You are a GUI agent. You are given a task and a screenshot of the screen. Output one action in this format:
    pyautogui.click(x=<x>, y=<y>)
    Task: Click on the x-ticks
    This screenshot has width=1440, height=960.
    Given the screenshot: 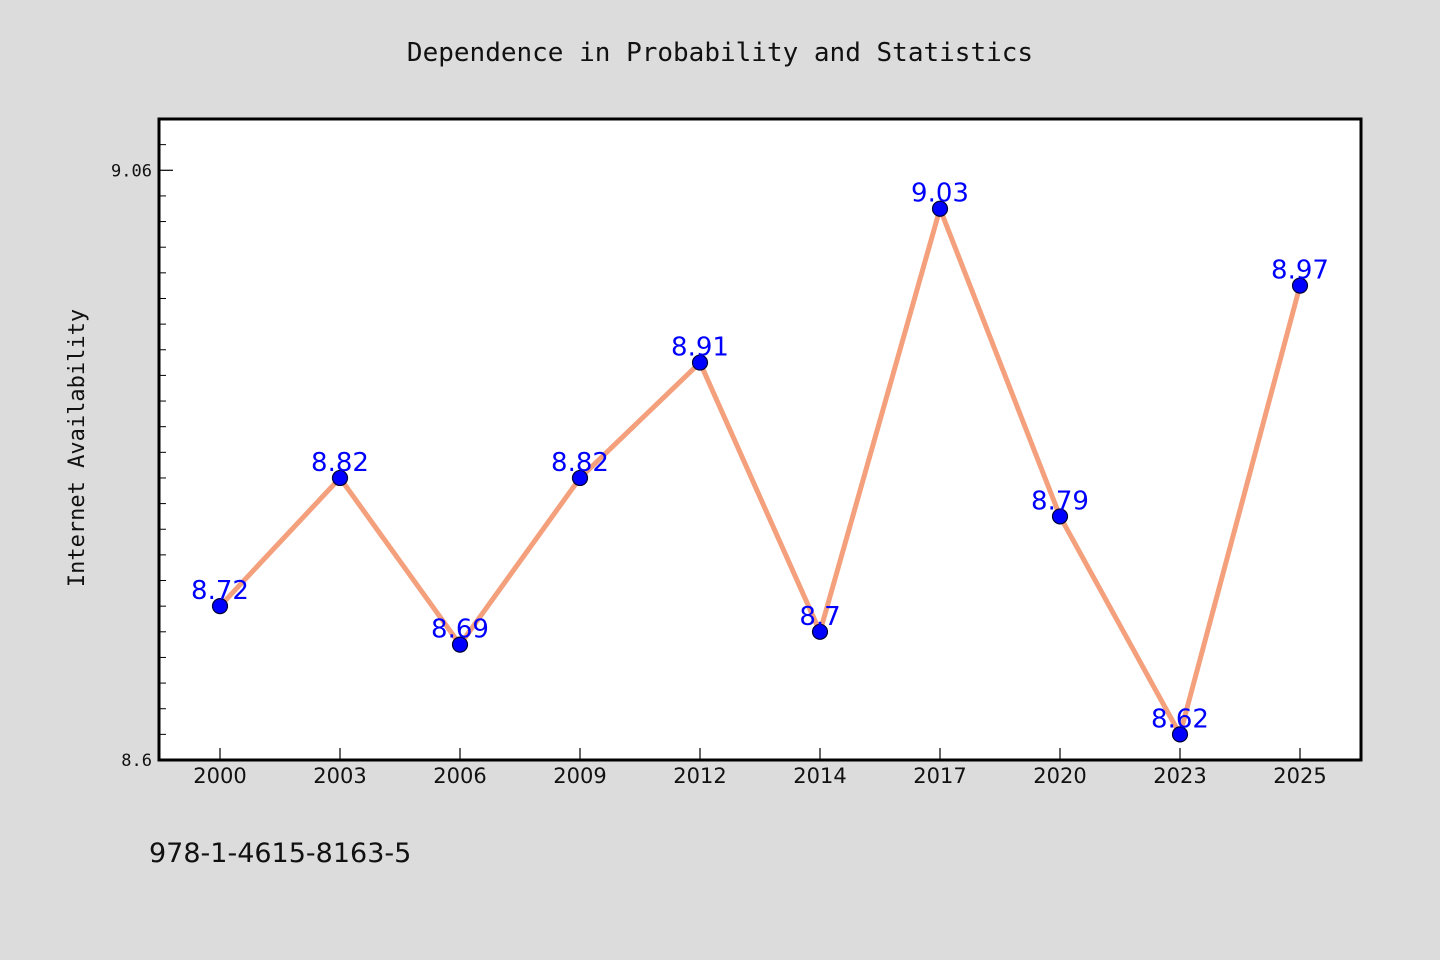 What is the action you would take?
    pyautogui.click(x=760, y=754)
    